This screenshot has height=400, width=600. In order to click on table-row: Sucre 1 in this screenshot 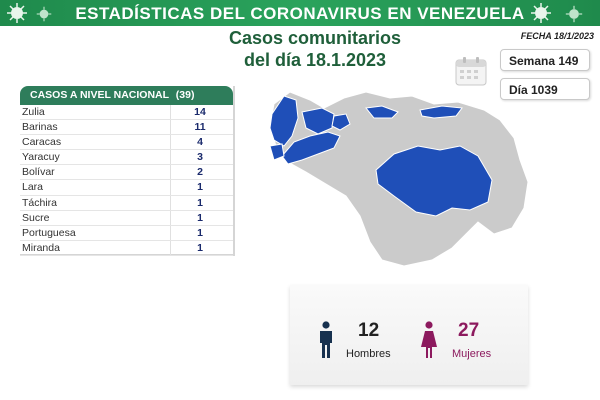, I will do `click(126, 218)`.